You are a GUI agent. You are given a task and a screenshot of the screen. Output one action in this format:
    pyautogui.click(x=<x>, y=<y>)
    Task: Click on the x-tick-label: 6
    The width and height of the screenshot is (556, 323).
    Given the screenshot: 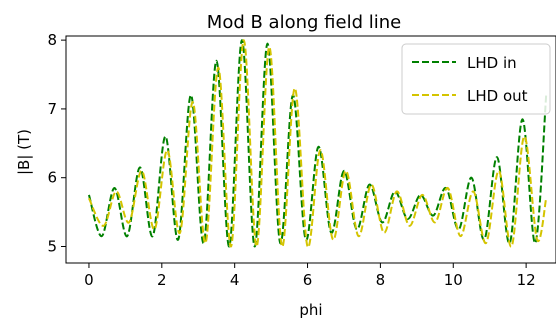 What is the action you would take?
    pyautogui.click(x=308, y=280)
    